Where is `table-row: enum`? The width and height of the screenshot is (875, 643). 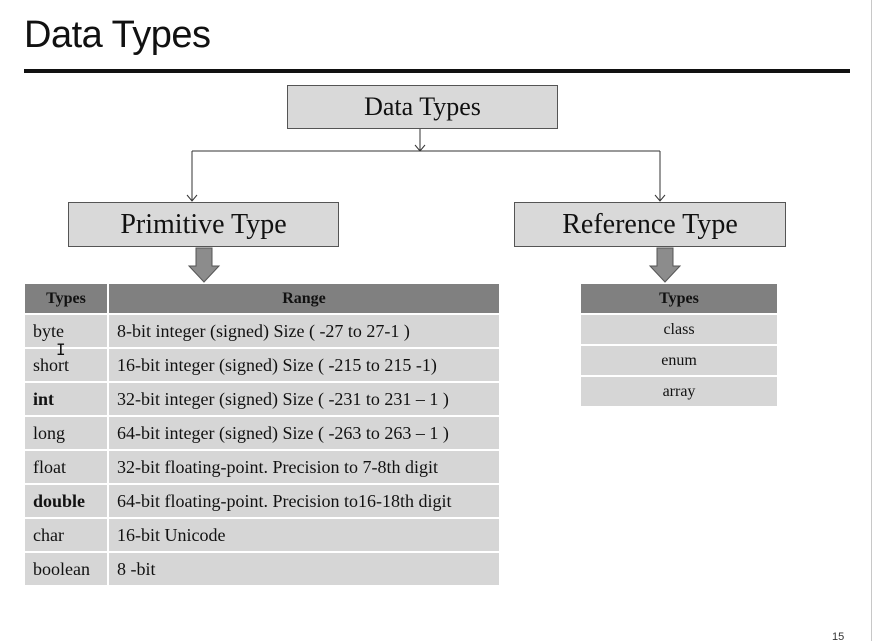 table-row: enum is located at coordinates (679, 361).